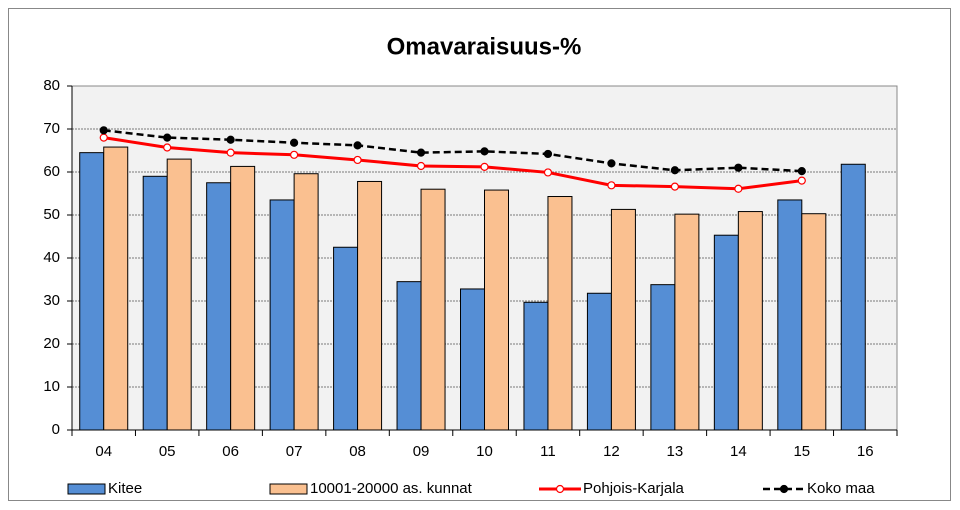 This screenshot has width=960, height=510. Describe the element at coordinates (51, 343) in the screenshot. I see `y-tick-label: 20` at that location.